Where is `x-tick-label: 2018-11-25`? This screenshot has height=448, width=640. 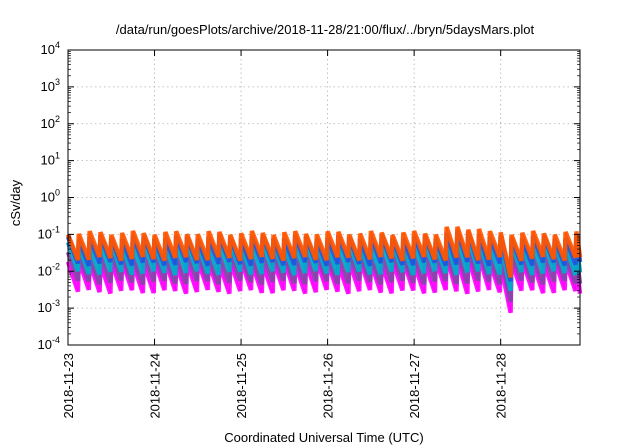 x-tick-label: 2018-11-25 is located at coordinates (241, 386).